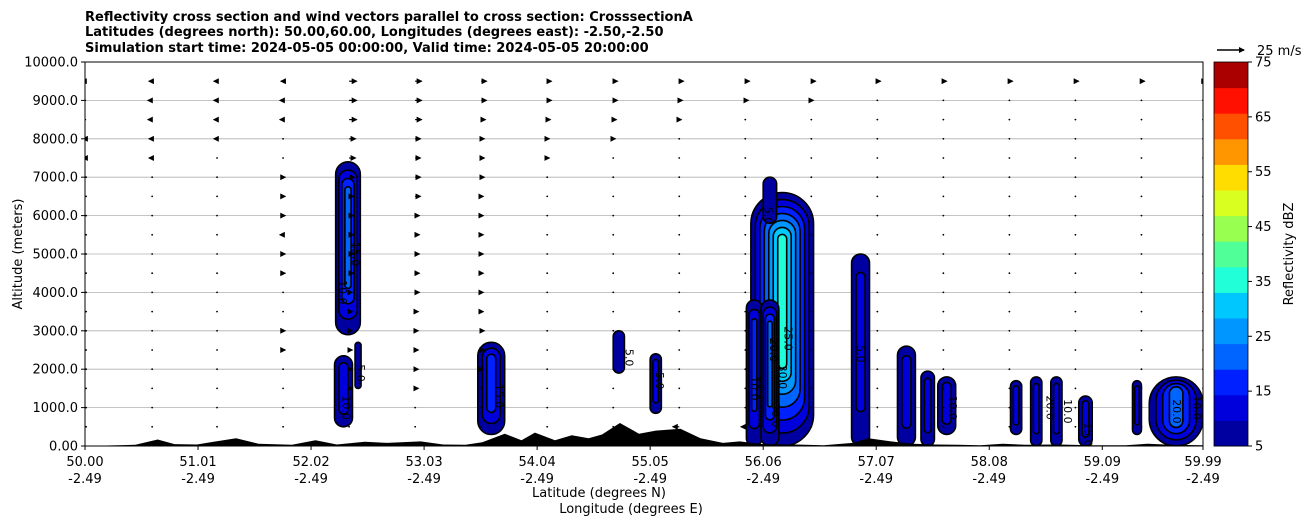 The image size is (1304, 526). Describe the element at coordinates (1067, 411) in the screenshot. I see `contour-label-16: 10.0` at that location.